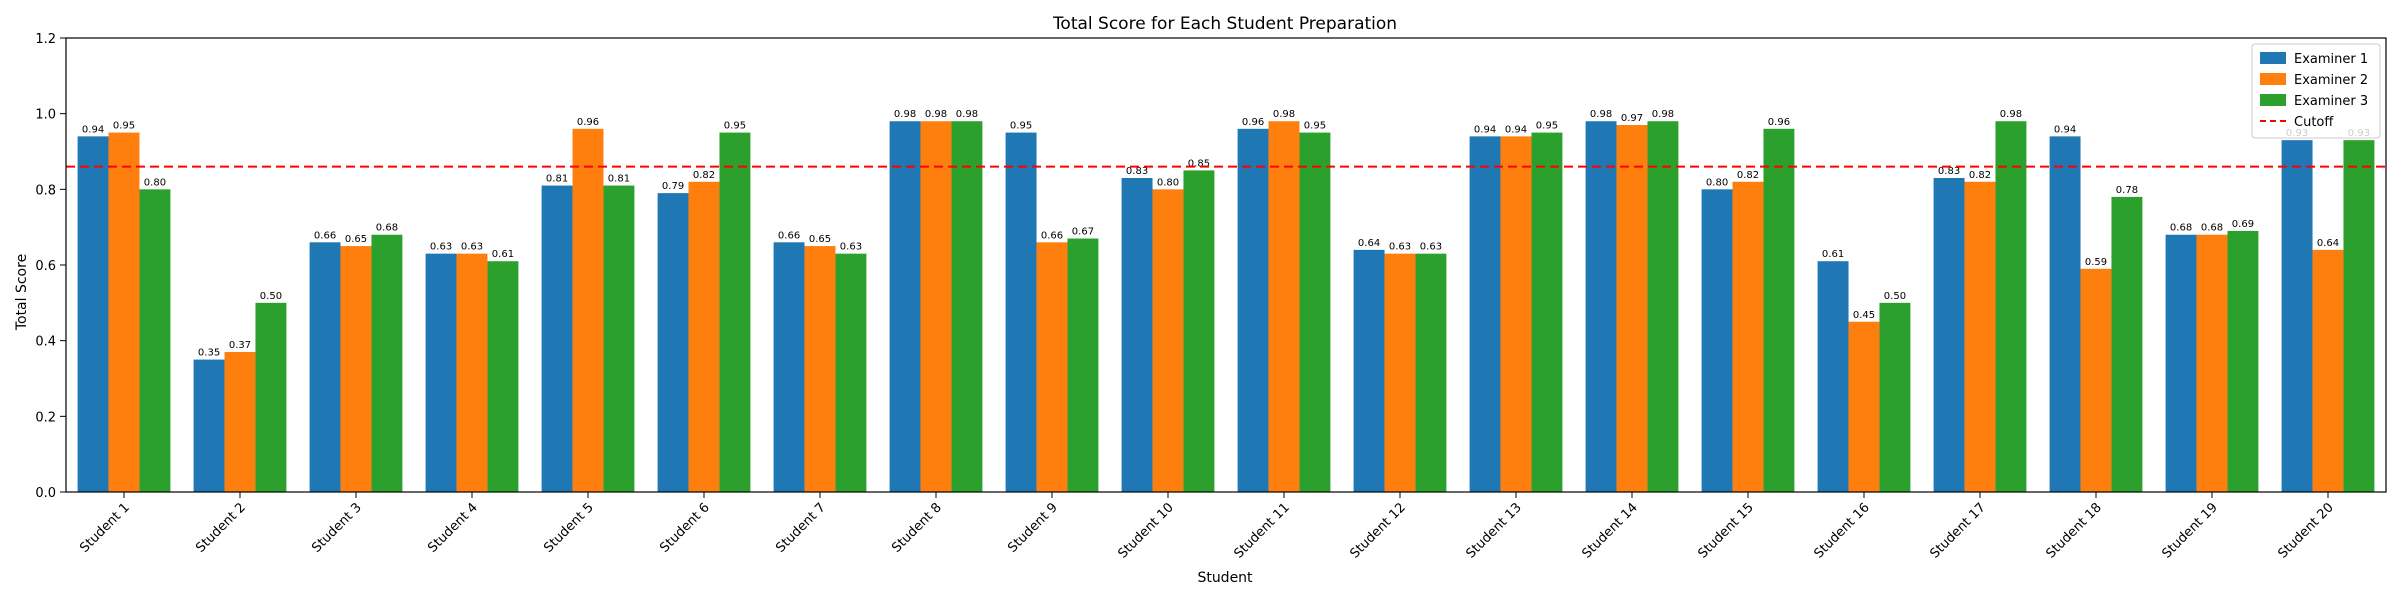  I want to click on x-tick-label: Student 20, so click(2305, 530).